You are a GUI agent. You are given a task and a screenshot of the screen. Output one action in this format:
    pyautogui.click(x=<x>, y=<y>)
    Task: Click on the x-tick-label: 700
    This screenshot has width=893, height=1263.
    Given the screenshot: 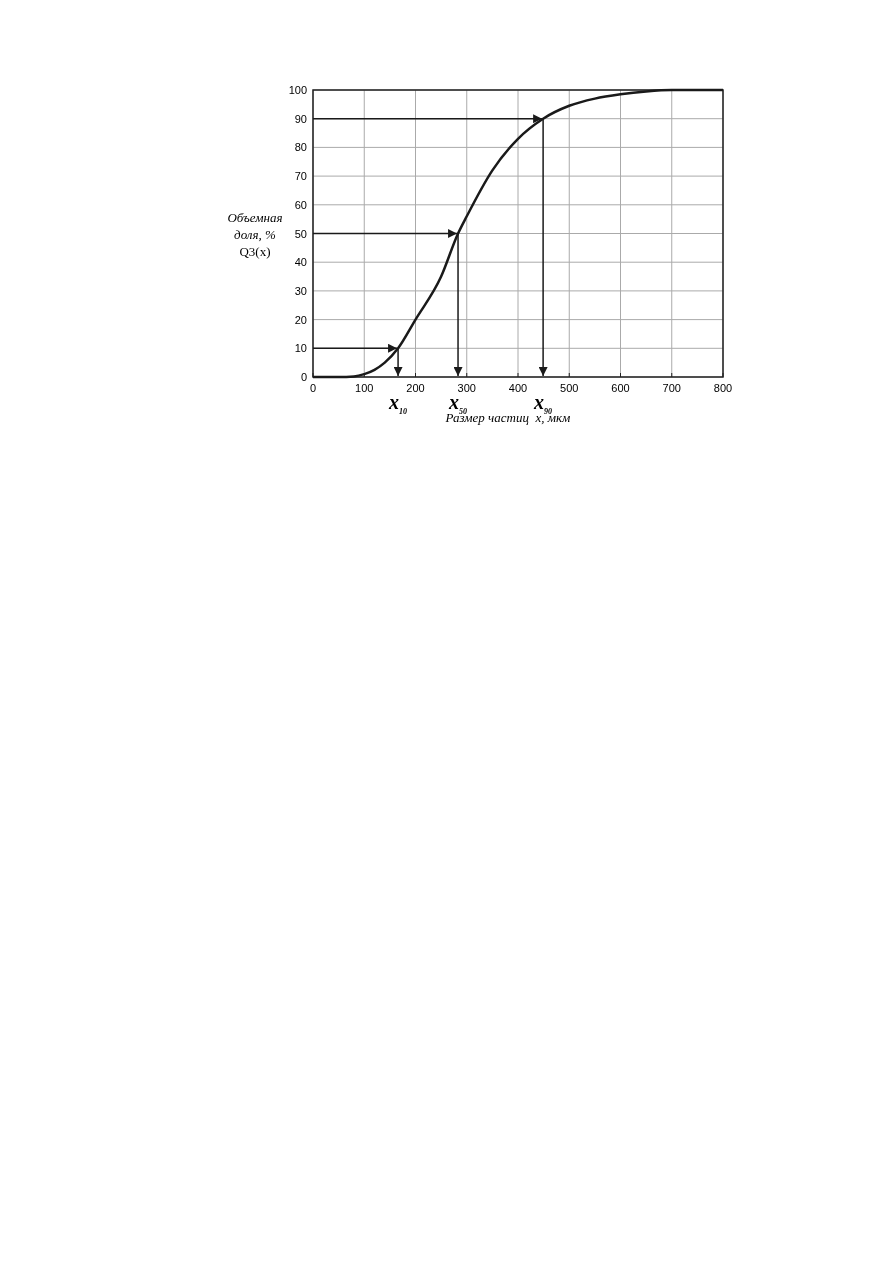 What is the action you would take?
    pyautogui.click(x=671, y=388)
    